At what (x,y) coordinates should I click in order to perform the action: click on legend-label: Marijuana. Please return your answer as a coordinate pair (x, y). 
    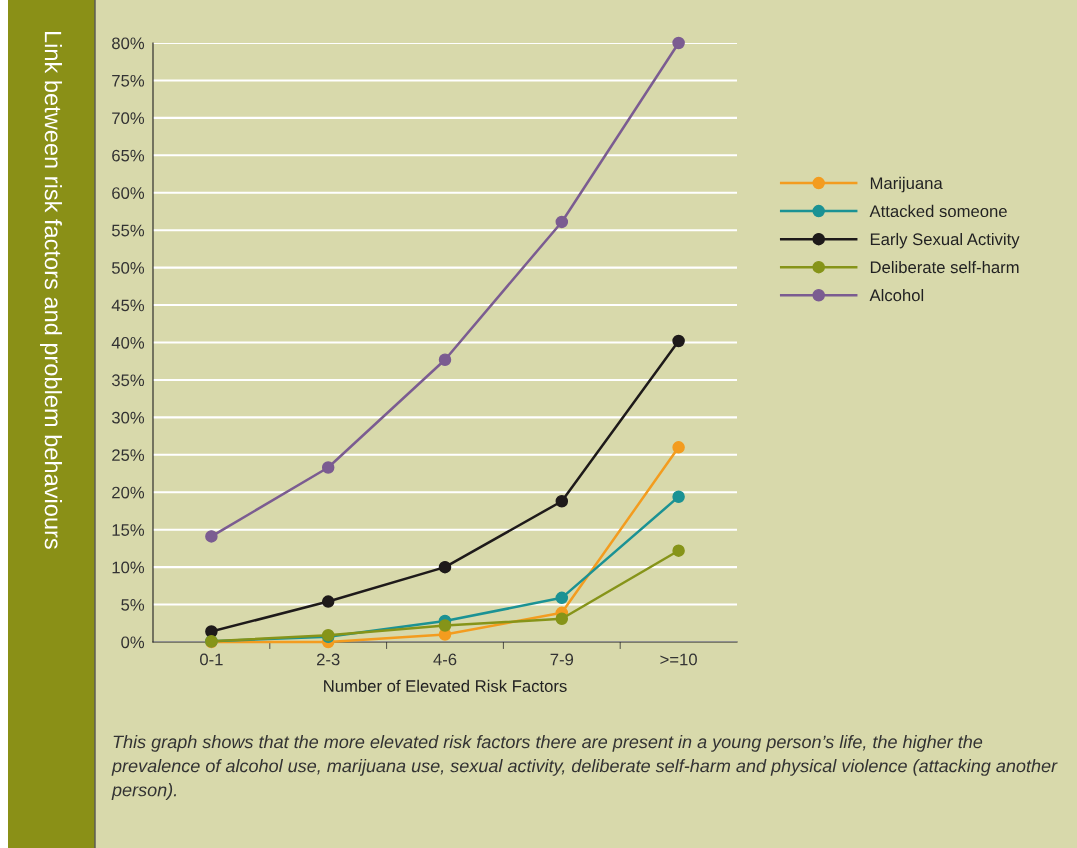
    Looking at the image, I should click on (906, 184).